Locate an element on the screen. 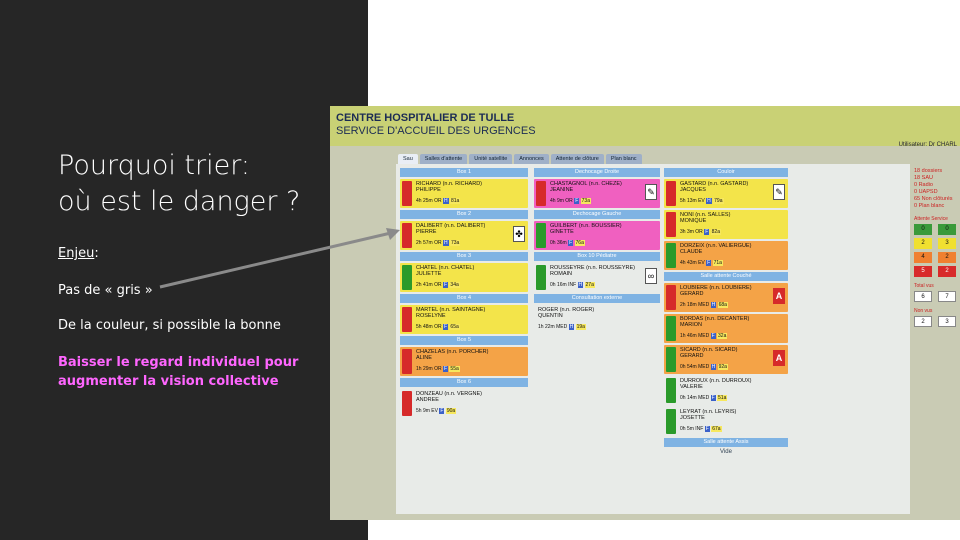  exam-icon: ✤ is located at coordinates (519, 234).